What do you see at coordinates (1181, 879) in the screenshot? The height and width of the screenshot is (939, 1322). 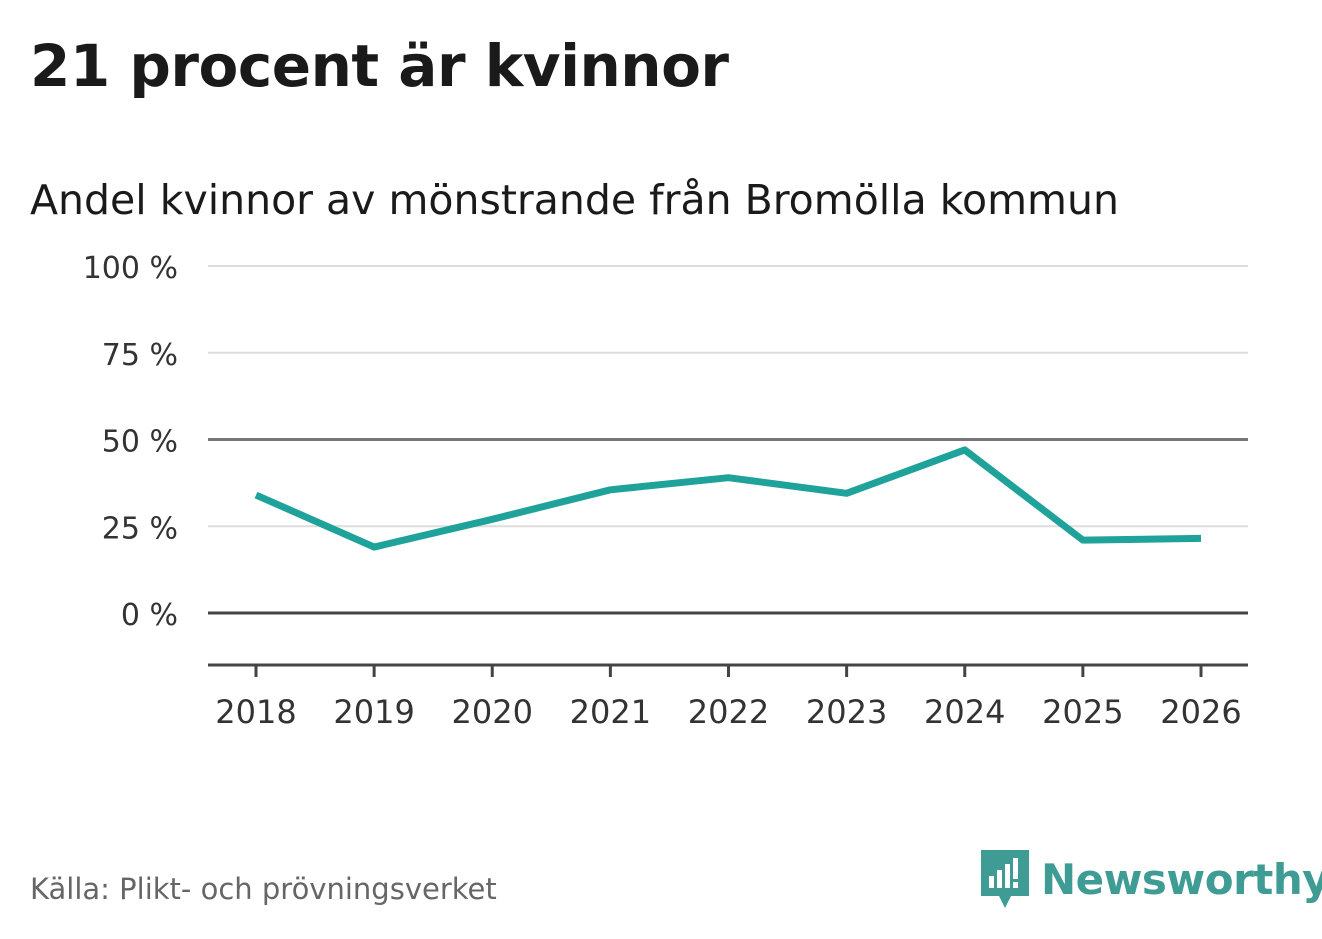 I see `brand-name: Newsworthy` at bounding box center [1181, 879].